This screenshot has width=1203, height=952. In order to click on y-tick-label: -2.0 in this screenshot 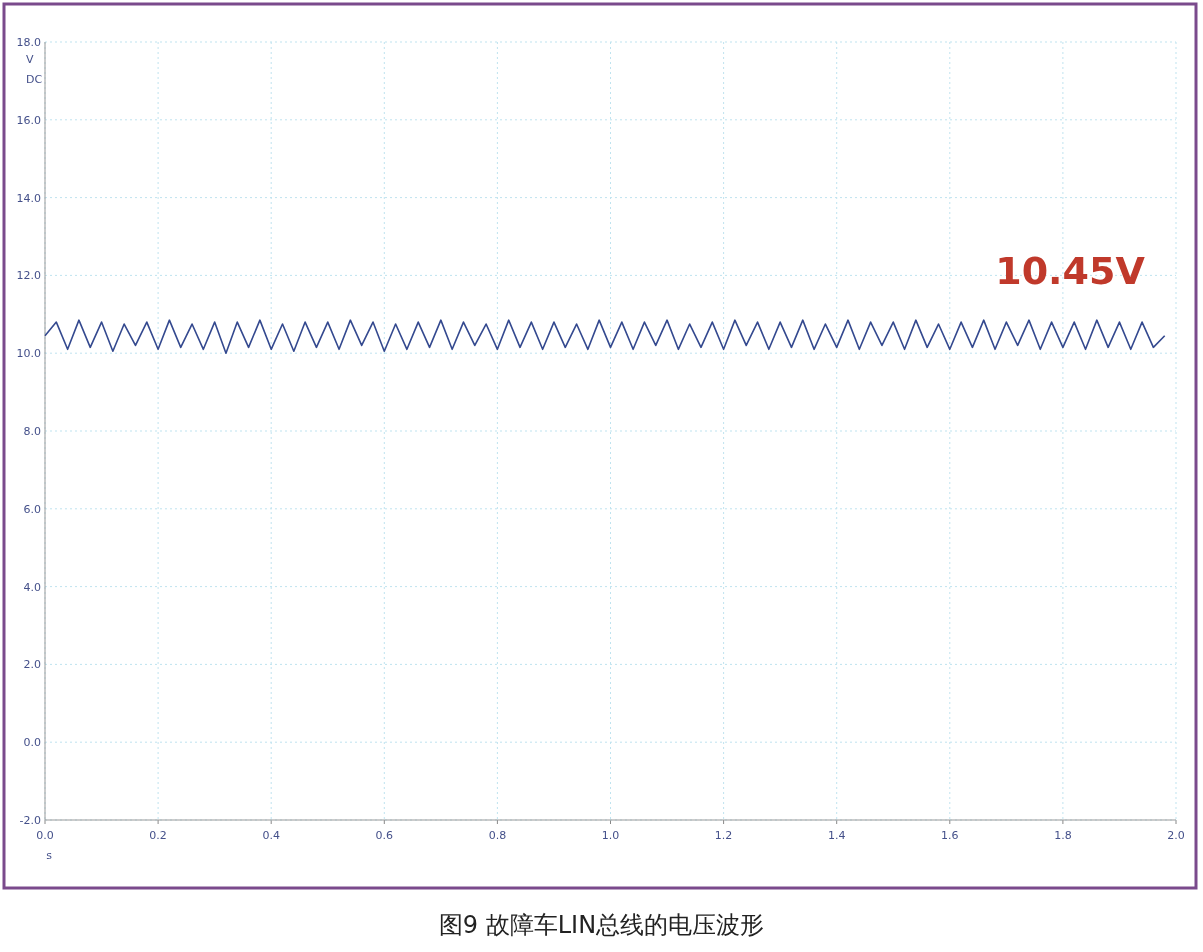, I will do `click(30, 820)`.